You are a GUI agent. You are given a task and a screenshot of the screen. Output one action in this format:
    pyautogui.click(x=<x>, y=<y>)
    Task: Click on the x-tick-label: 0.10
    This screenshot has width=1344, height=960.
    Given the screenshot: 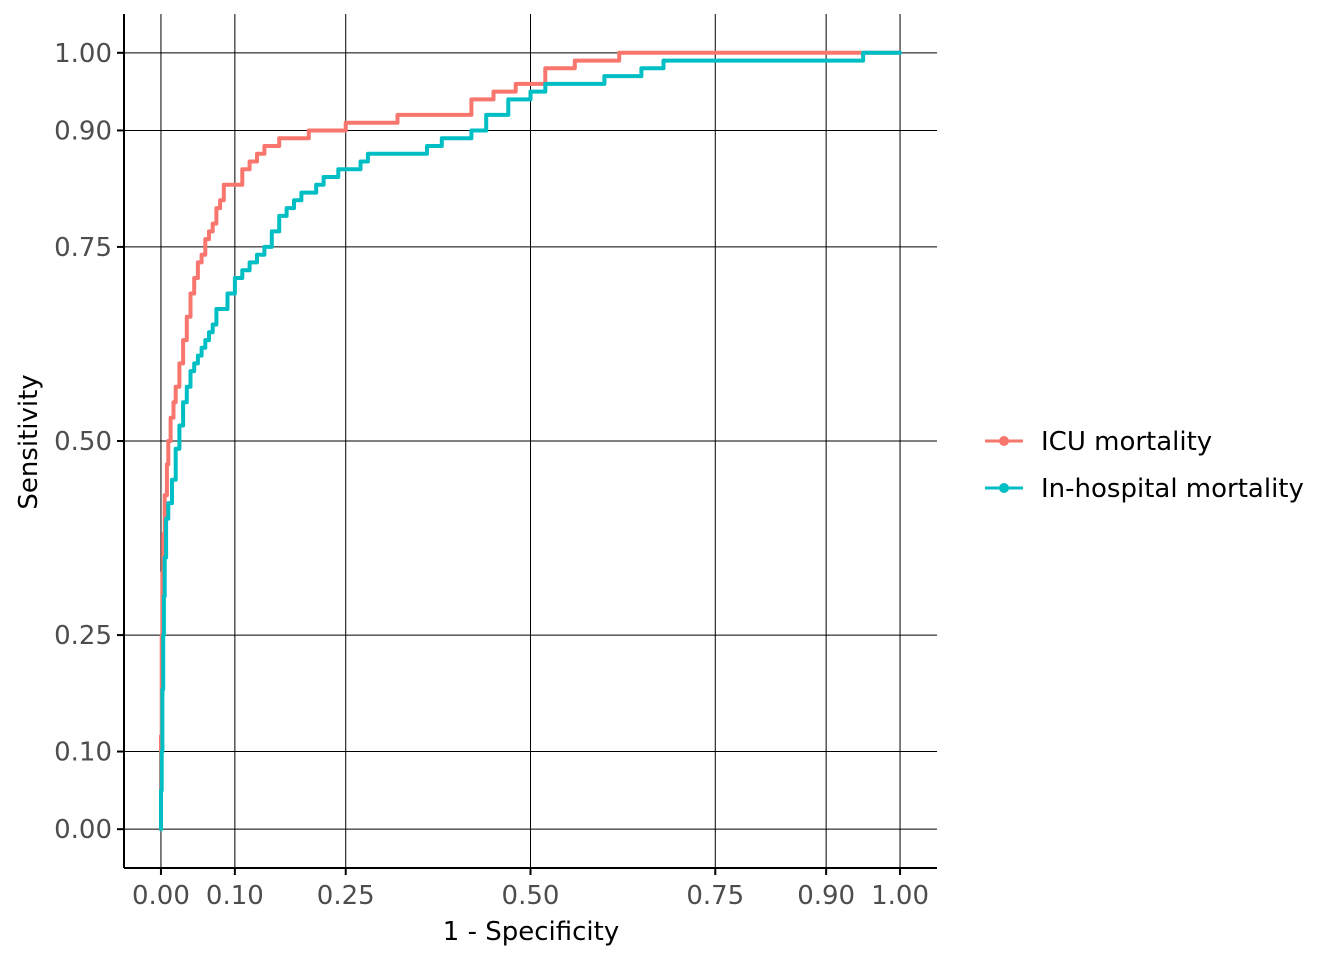 What is the action you would take?
    pyautogui.click(x=235, y=896)
    